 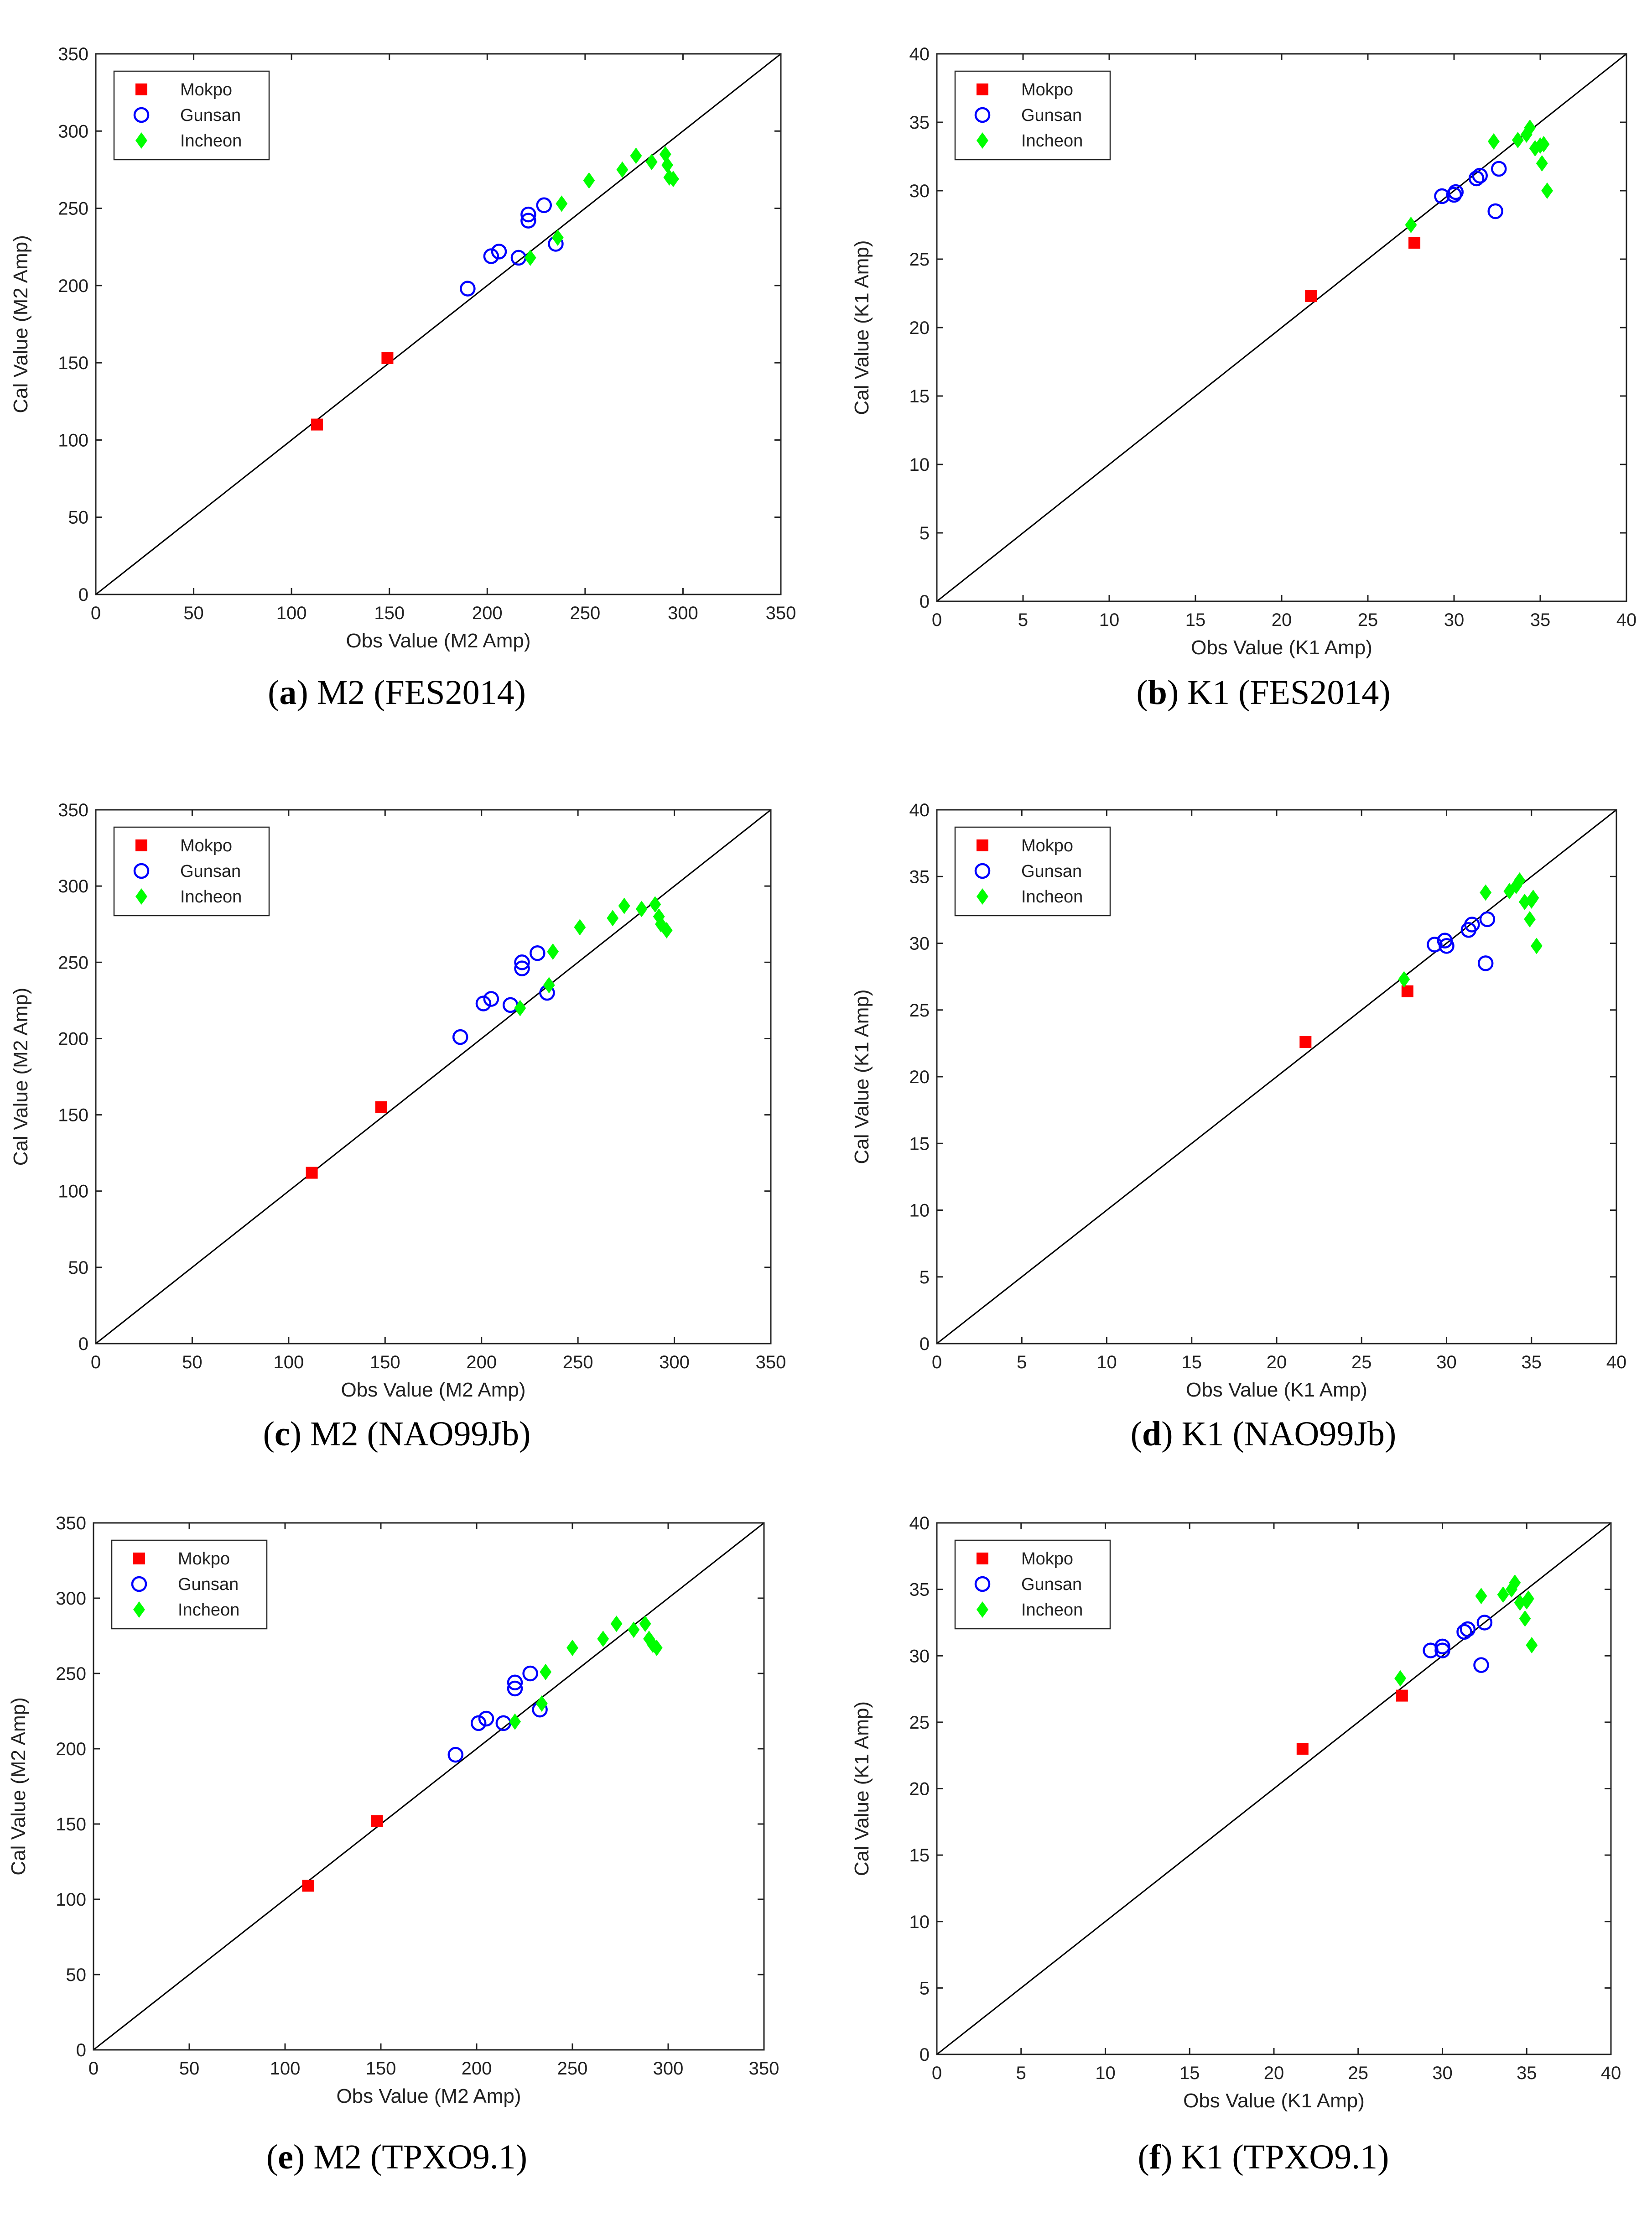 I want to click on series-mokpo, so click(x=343, y=1853).